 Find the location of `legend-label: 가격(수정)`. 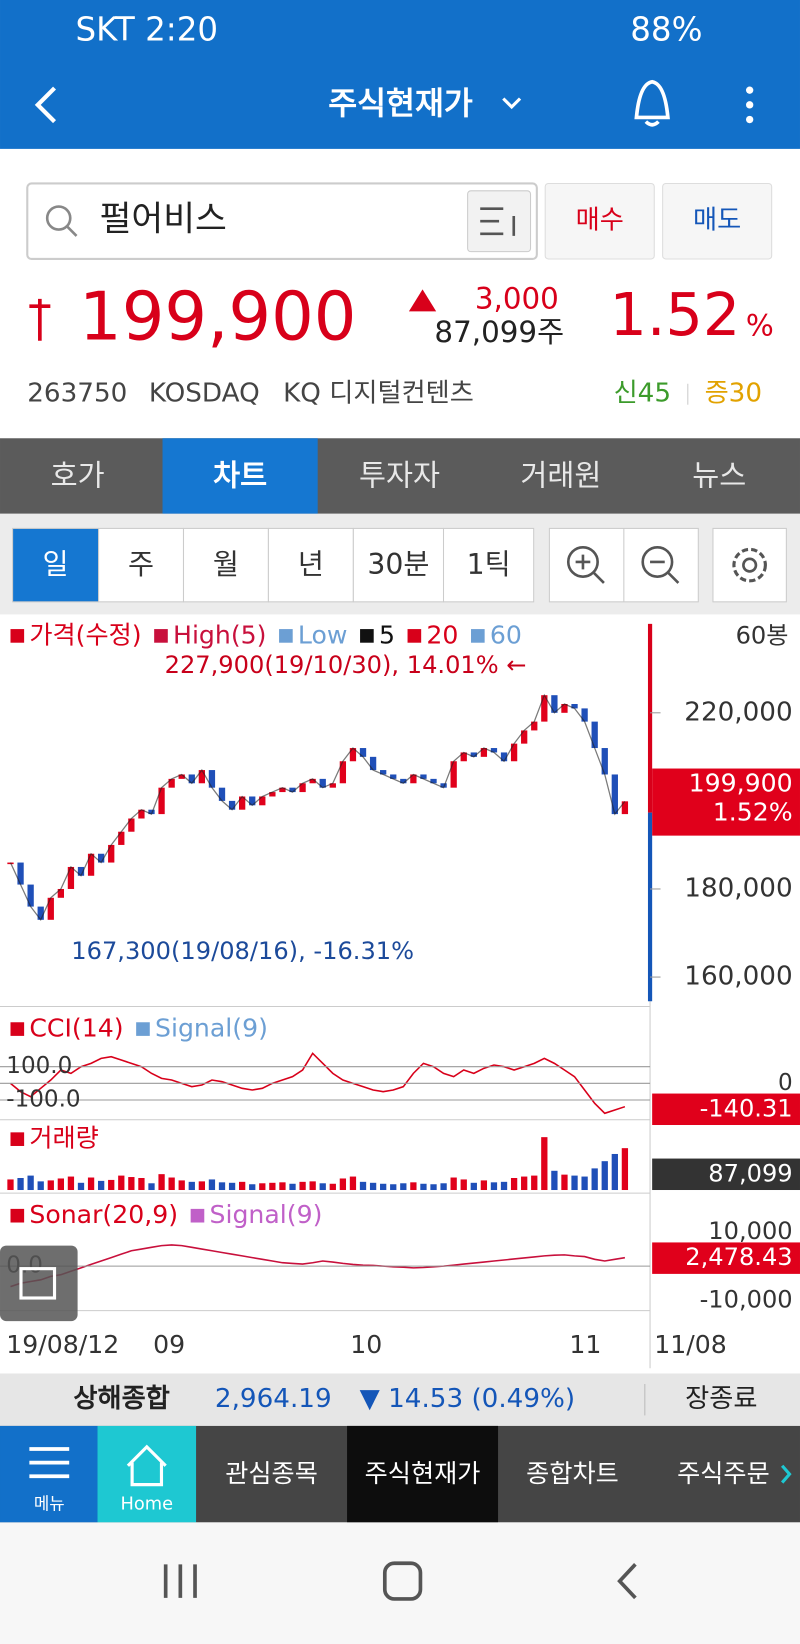

legend-label: 가격(수정) is located at coordinates (85, 634).